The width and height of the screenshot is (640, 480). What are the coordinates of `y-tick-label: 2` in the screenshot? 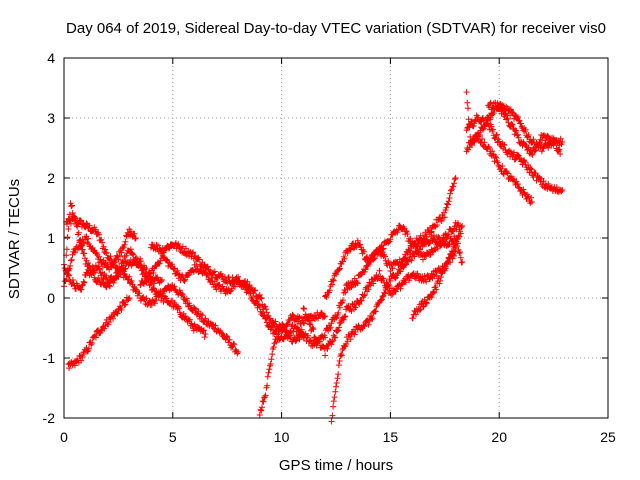 It's located at (51, 178).